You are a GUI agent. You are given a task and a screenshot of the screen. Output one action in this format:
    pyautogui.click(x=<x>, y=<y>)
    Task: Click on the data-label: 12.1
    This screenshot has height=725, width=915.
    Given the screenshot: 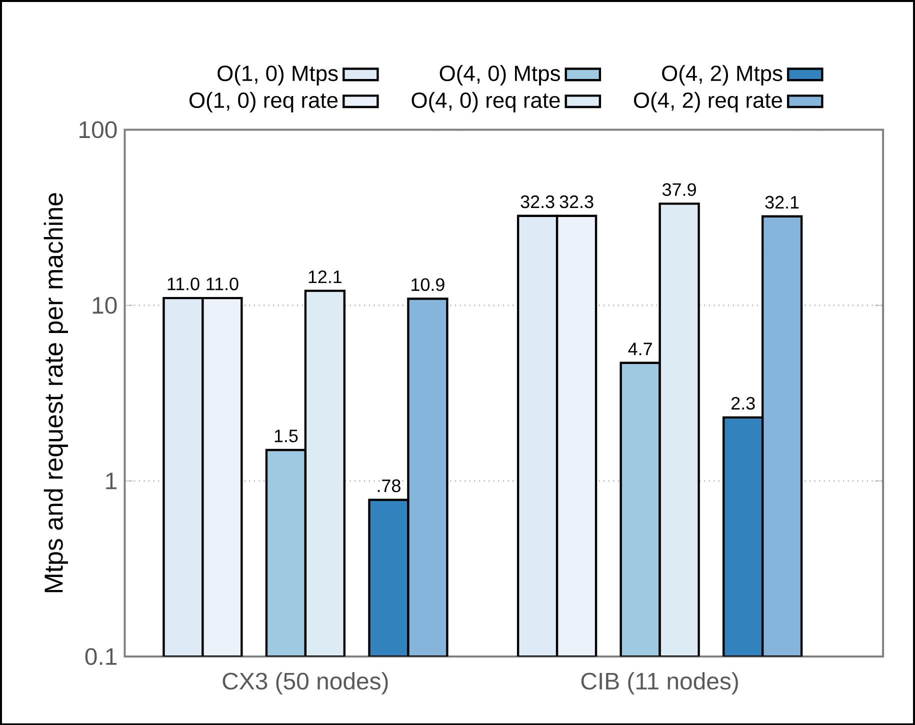 What is the action you would take?
    pyautogui.click(x=325, y=276)
    